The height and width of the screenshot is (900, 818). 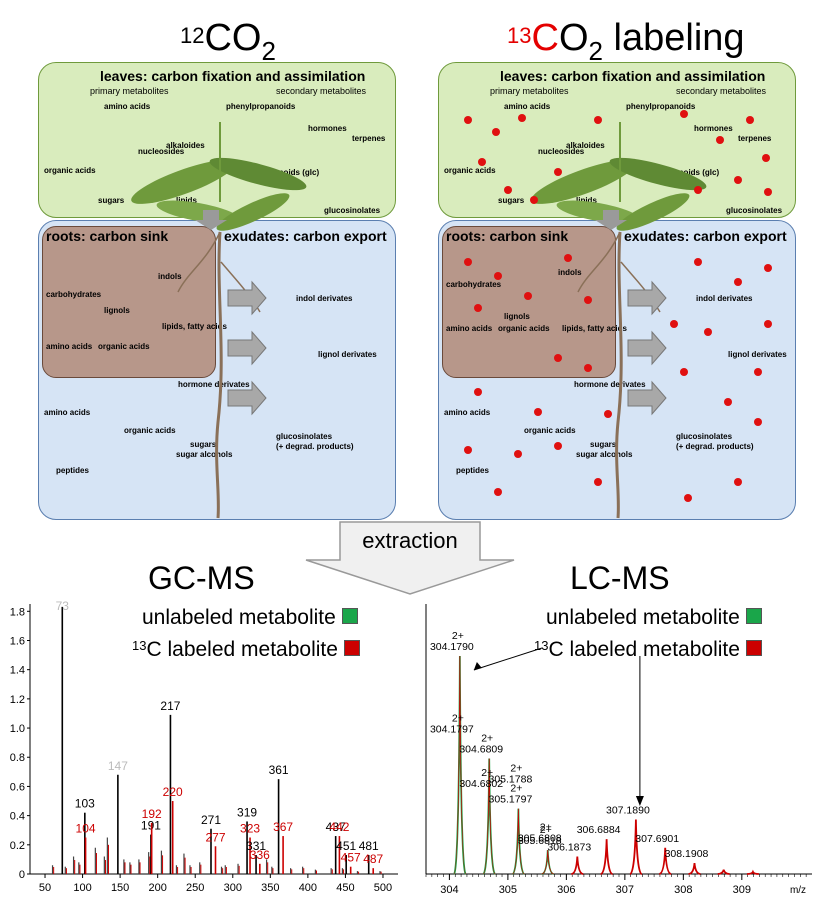 What do you see at coordinates (704, 436) in the screenshot?
I see `exudate-label: glucosinolates` at bounding box center [704, 436].